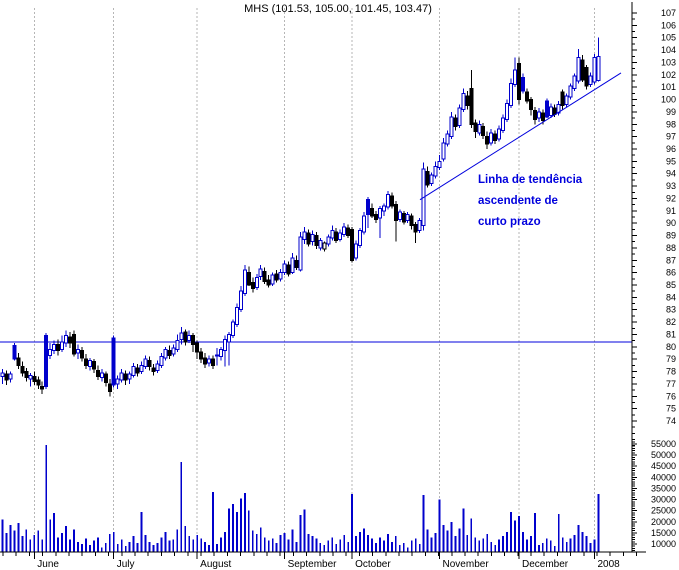  Describe the element at coordinates (668, 38) in the screenshot. I see `price-tick-label: 105` at that location.